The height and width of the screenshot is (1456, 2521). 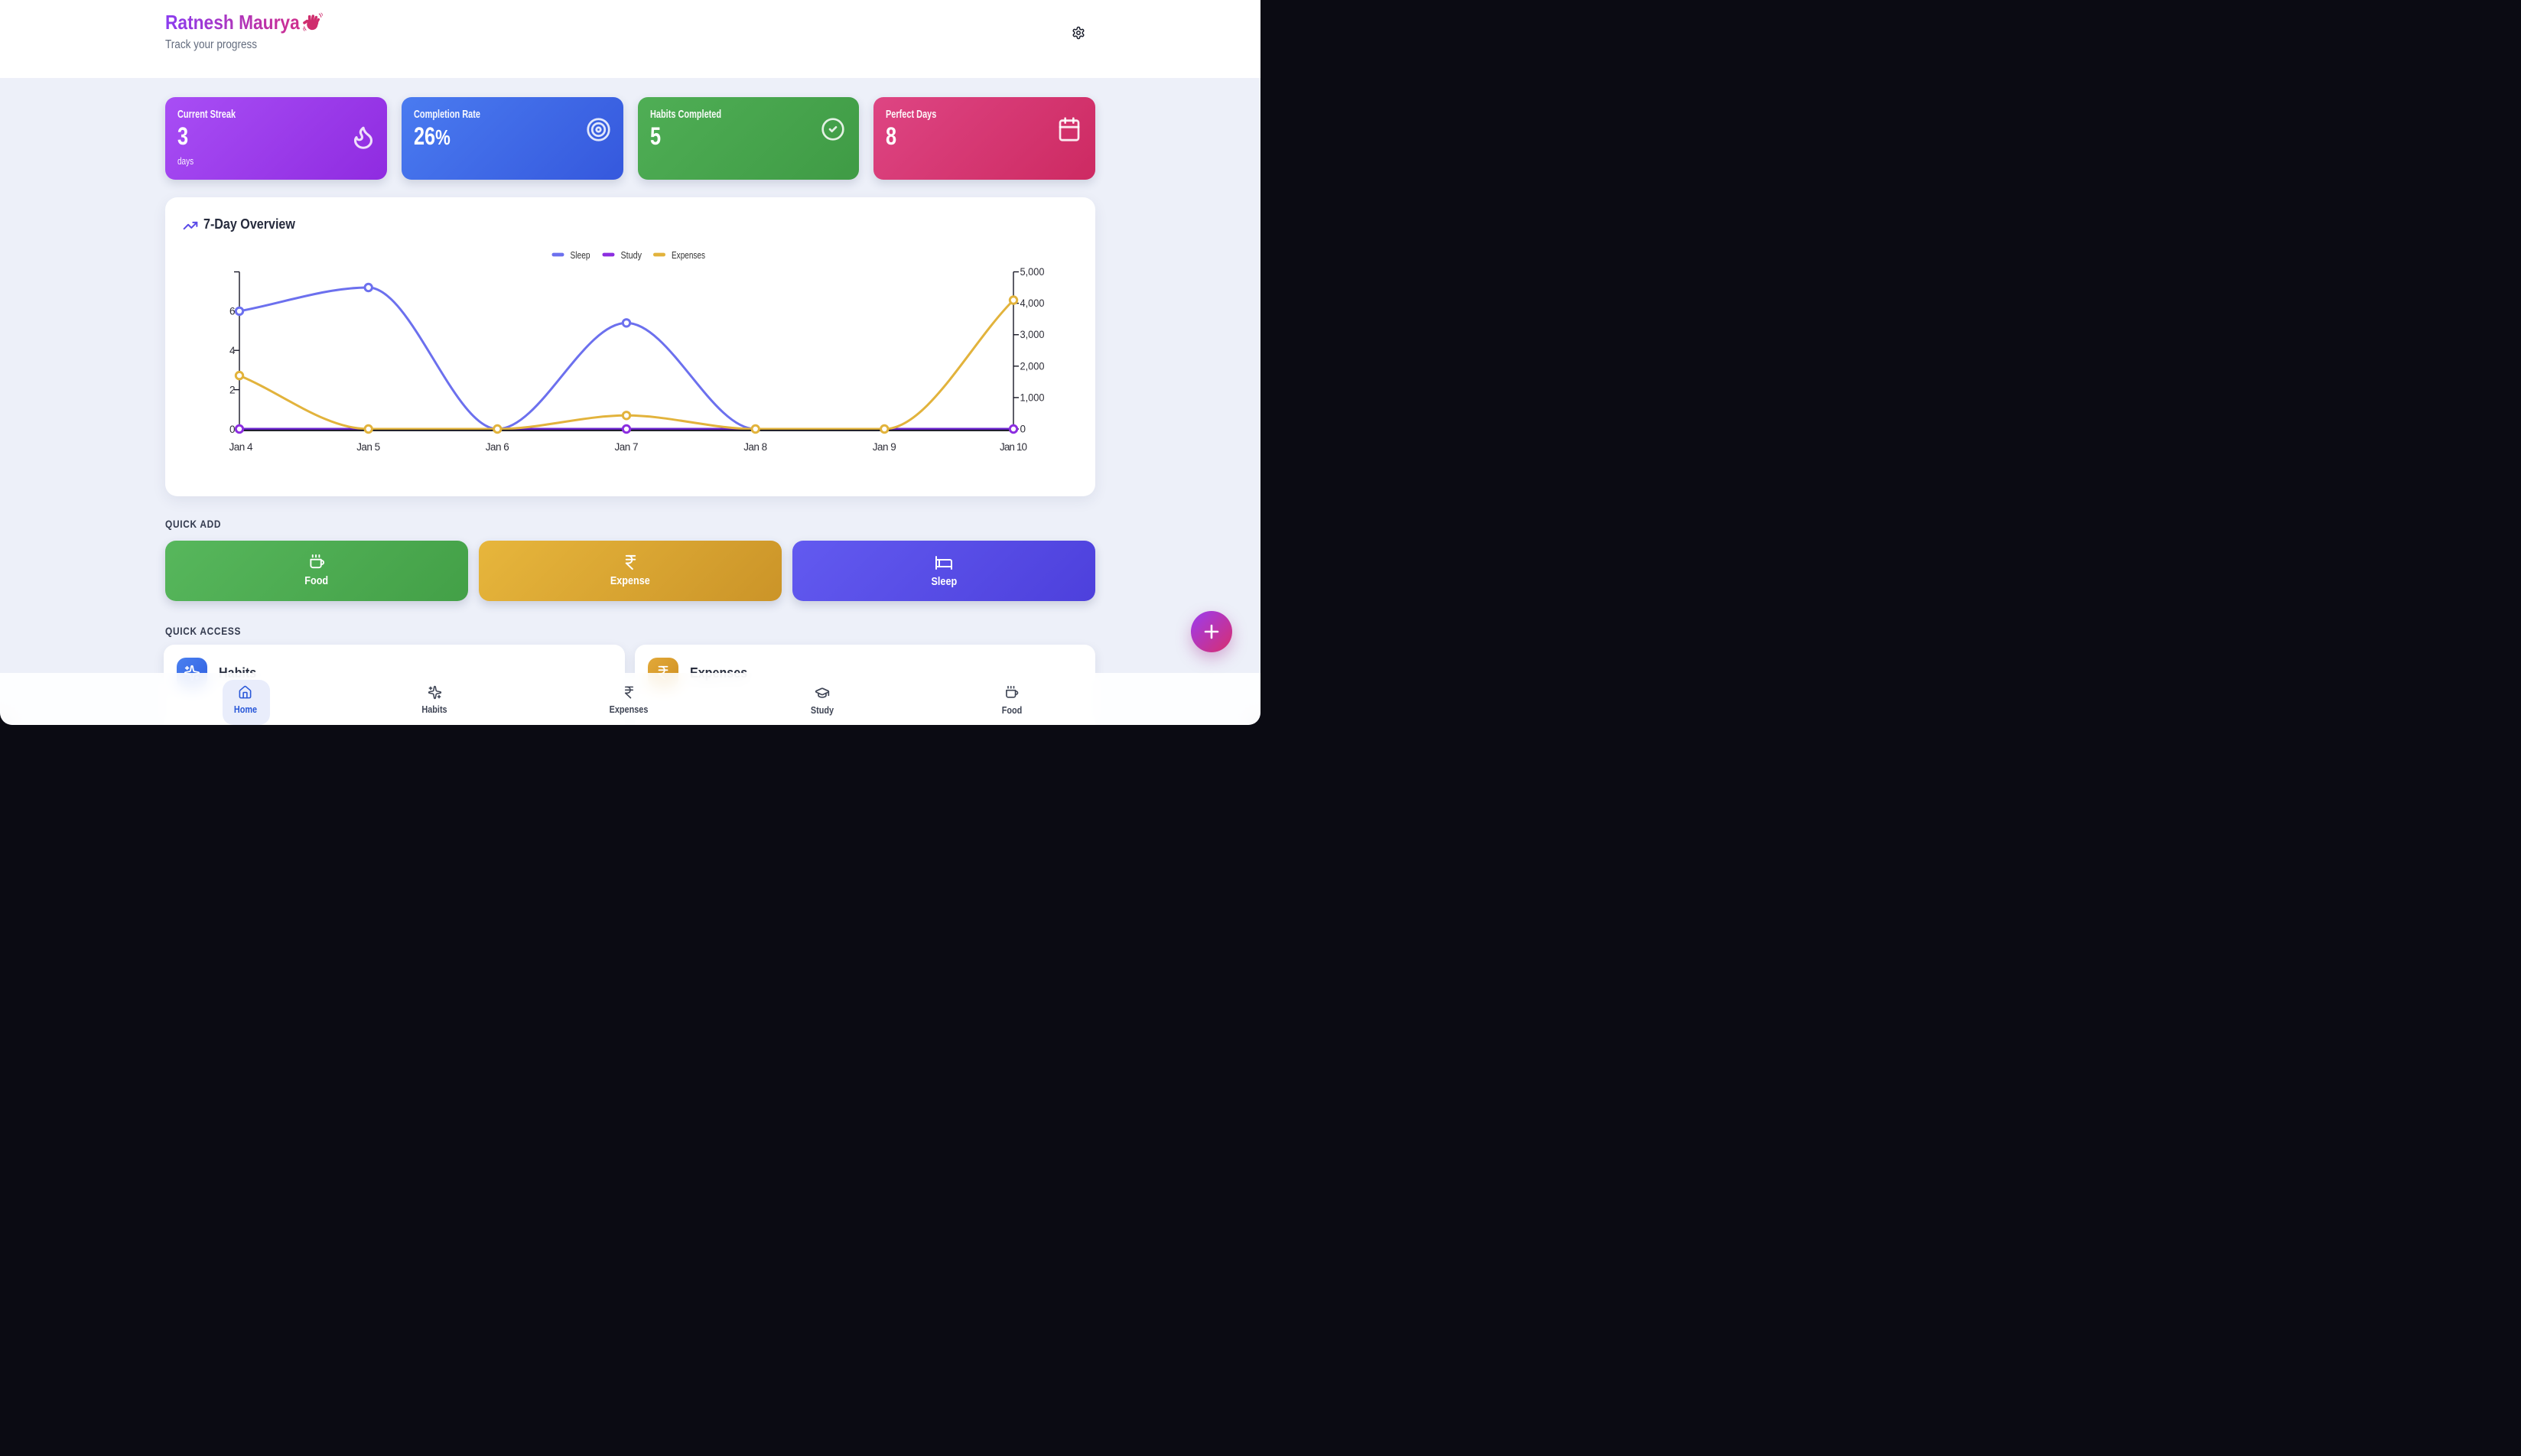 I want to click on svg-text: 1,000, so click(x=1032, y=397).